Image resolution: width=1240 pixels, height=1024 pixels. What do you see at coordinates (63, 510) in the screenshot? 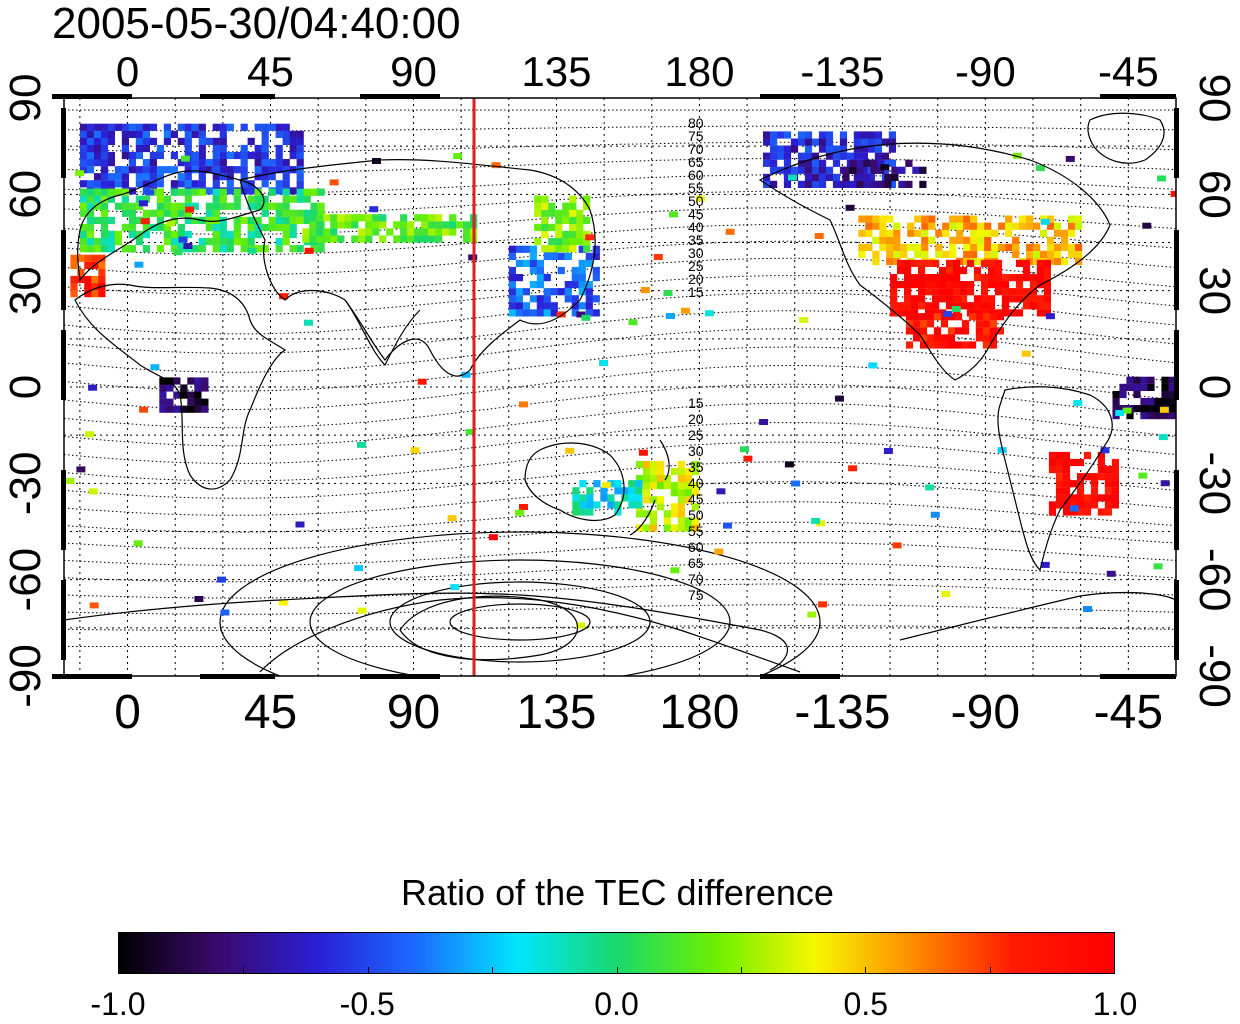
I see `frame-bar-left` at bounding box center [63, 510].